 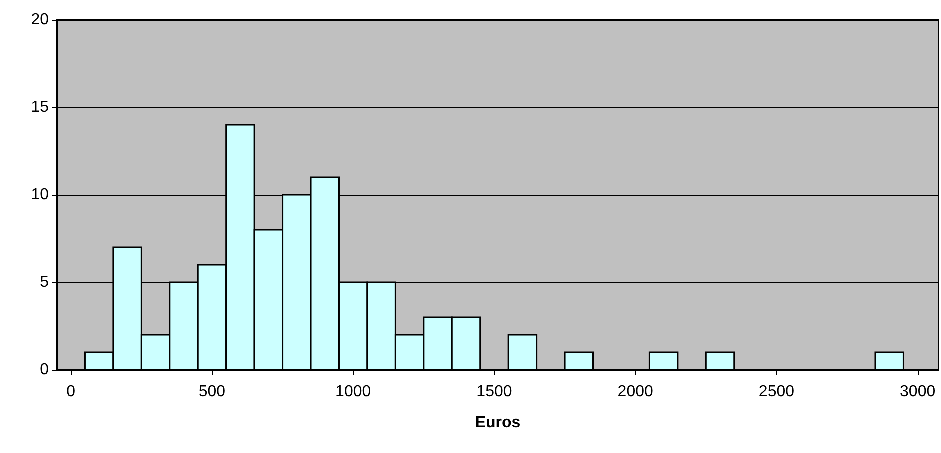 What do you see at coordinates (498, 423) in the screenshot?
I see `x-axis-title: Euros` at bounding box center [498, 423].